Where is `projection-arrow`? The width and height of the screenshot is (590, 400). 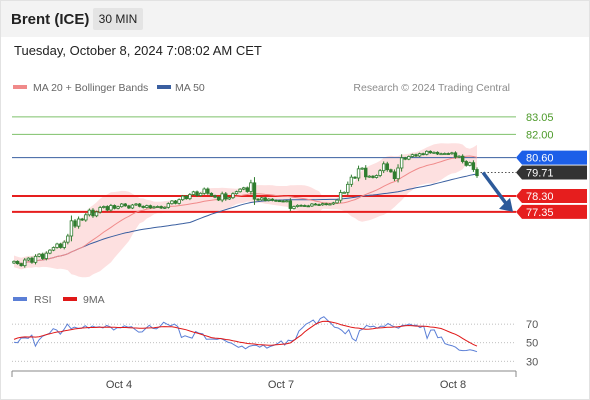 projection-arrow is located at coordinates (497, 191).